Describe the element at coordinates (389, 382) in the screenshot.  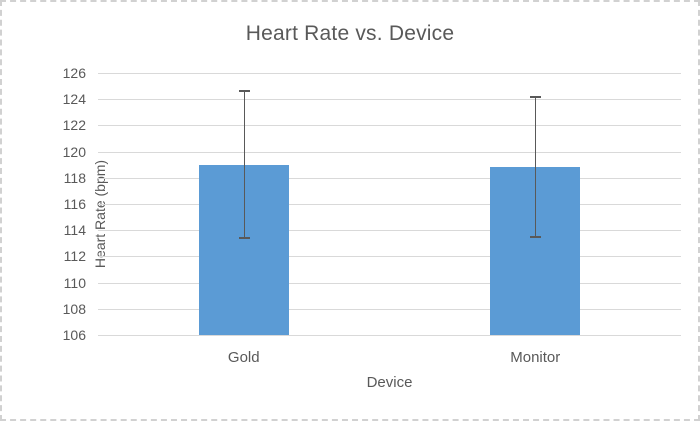
I see `x-axis-title: Device` at that location.